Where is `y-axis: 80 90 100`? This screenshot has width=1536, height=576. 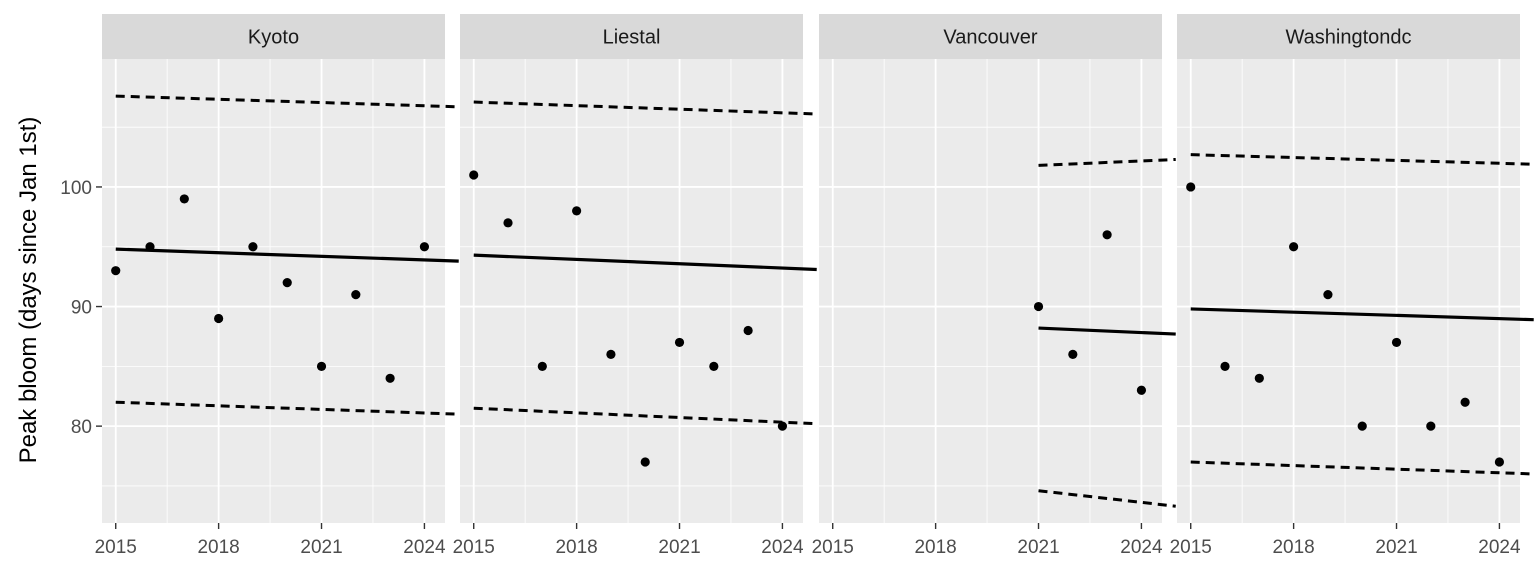 y-axis: 80 90 100 is located at coordinates (81, 308).